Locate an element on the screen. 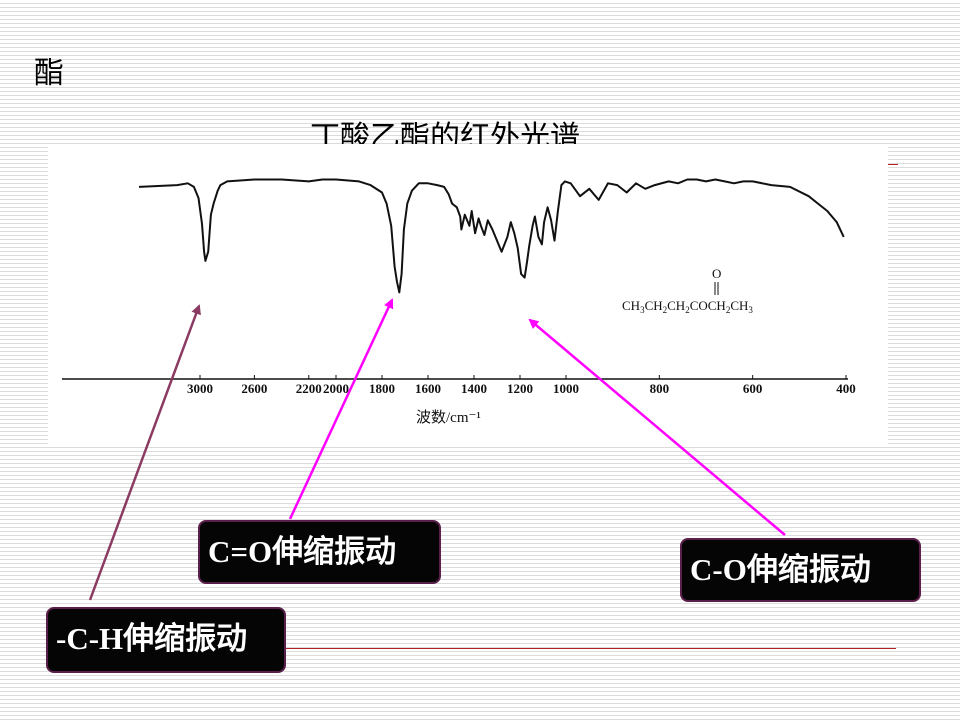 The height and width of the screenshot is (720, 960). slide-heading: 酯 is located at coordinates (49, 73).